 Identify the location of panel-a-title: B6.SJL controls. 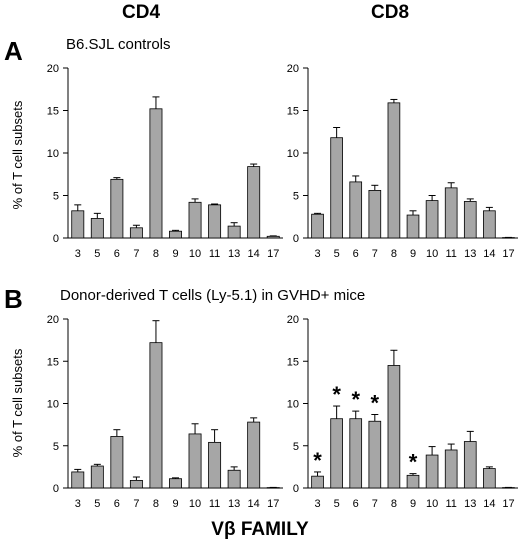
(118, 44).